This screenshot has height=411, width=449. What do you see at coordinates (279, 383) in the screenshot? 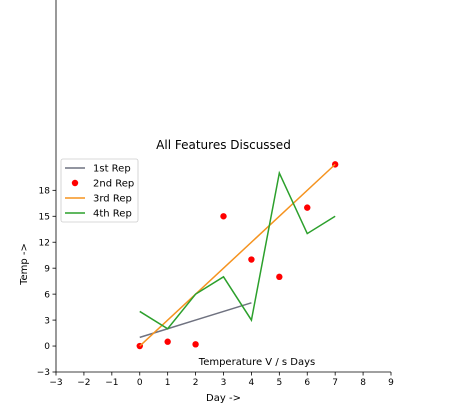
I see `x-tick-label: 5` at bounding box center [279, 383].